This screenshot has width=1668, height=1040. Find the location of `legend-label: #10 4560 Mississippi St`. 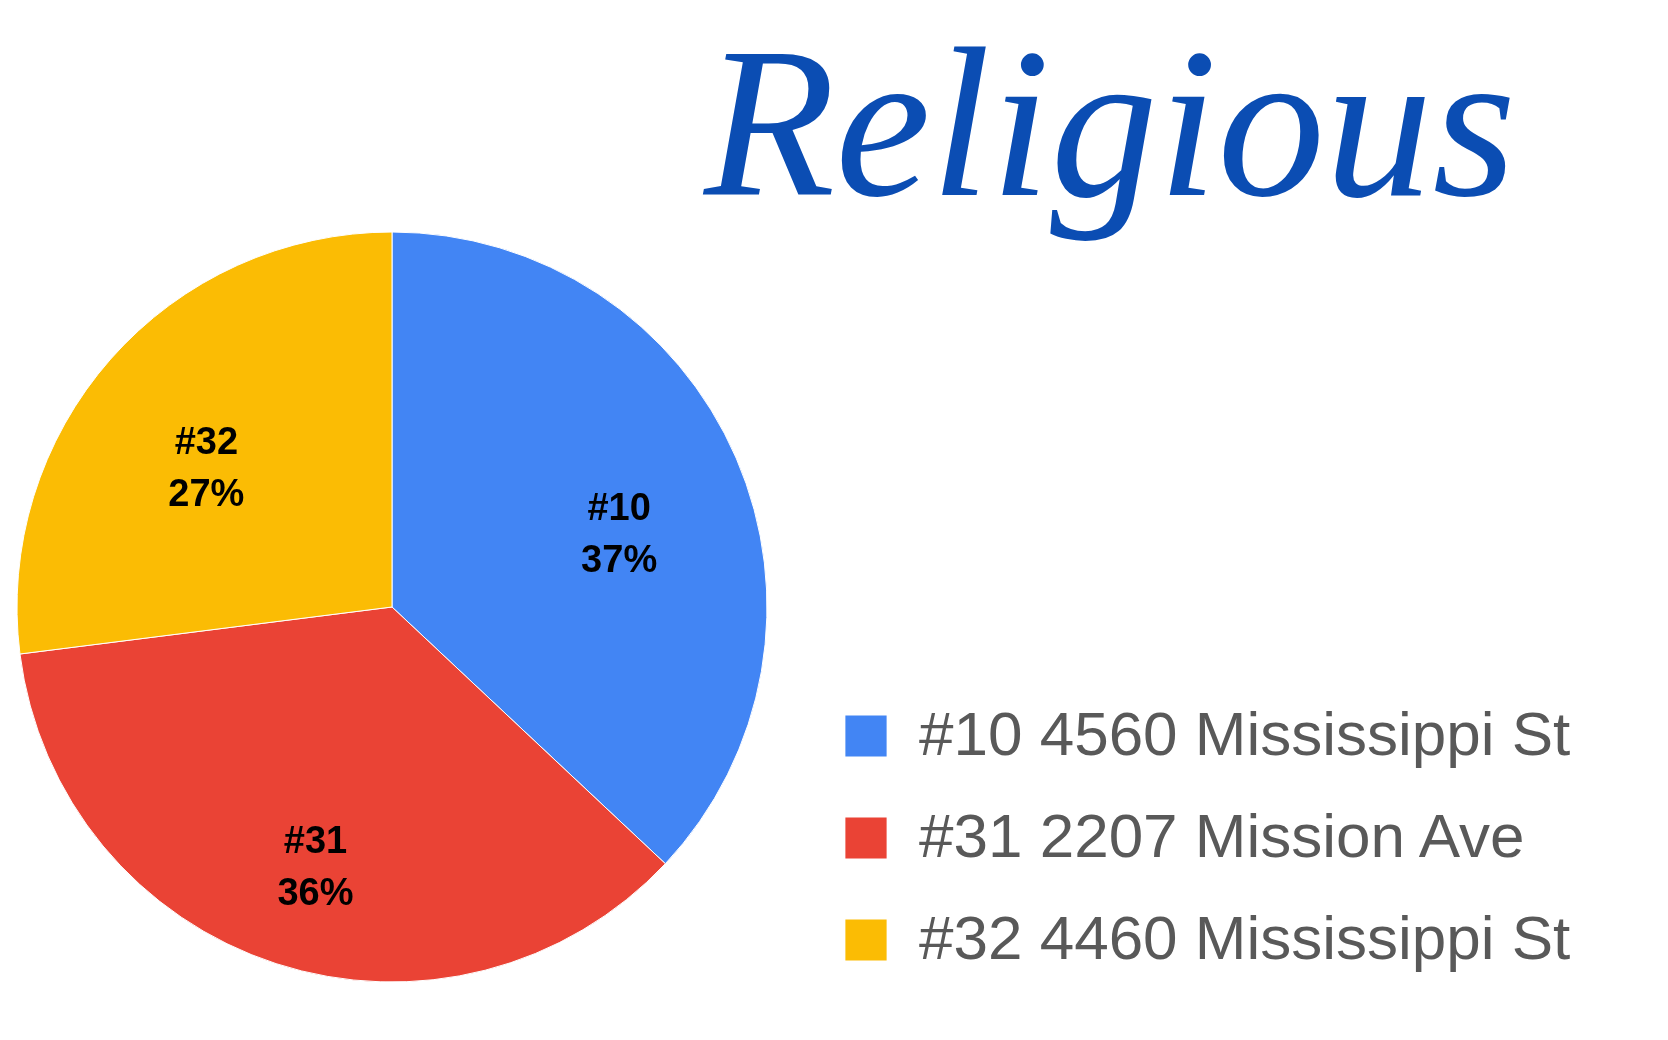

legend-label: #10 4560 Mississippi St is located at coordinates (1245, 733).